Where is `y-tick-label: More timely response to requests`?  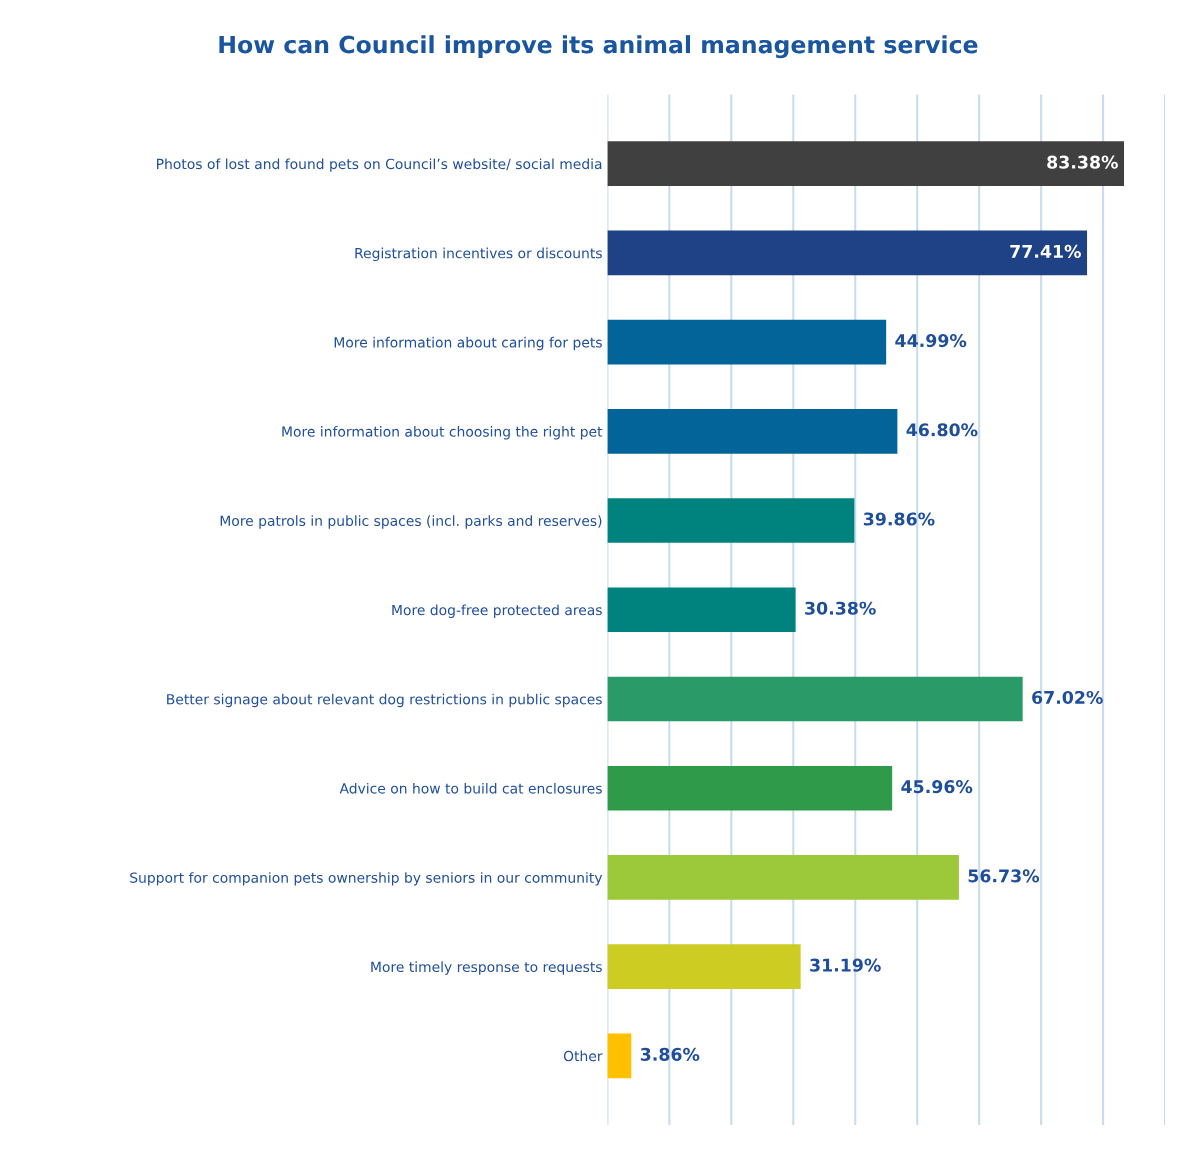 y-tick-label: More timely response to requests is located at coordinates (486, 968).